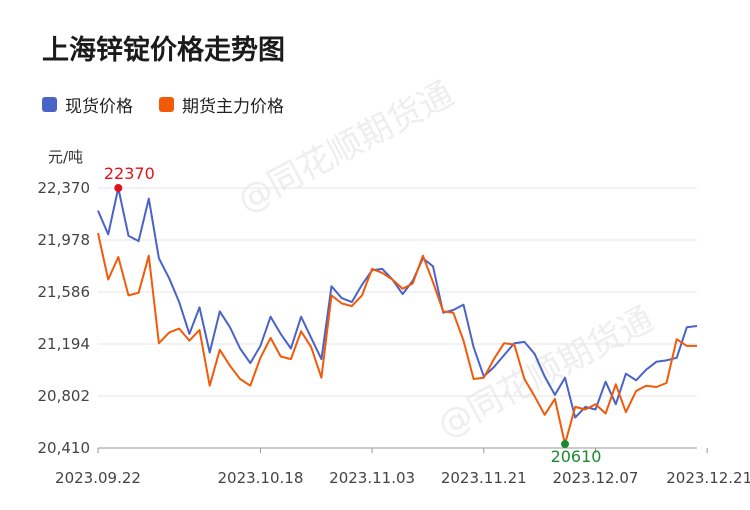  I want to click on y-tick-label: 21,586, so click(64, 292).